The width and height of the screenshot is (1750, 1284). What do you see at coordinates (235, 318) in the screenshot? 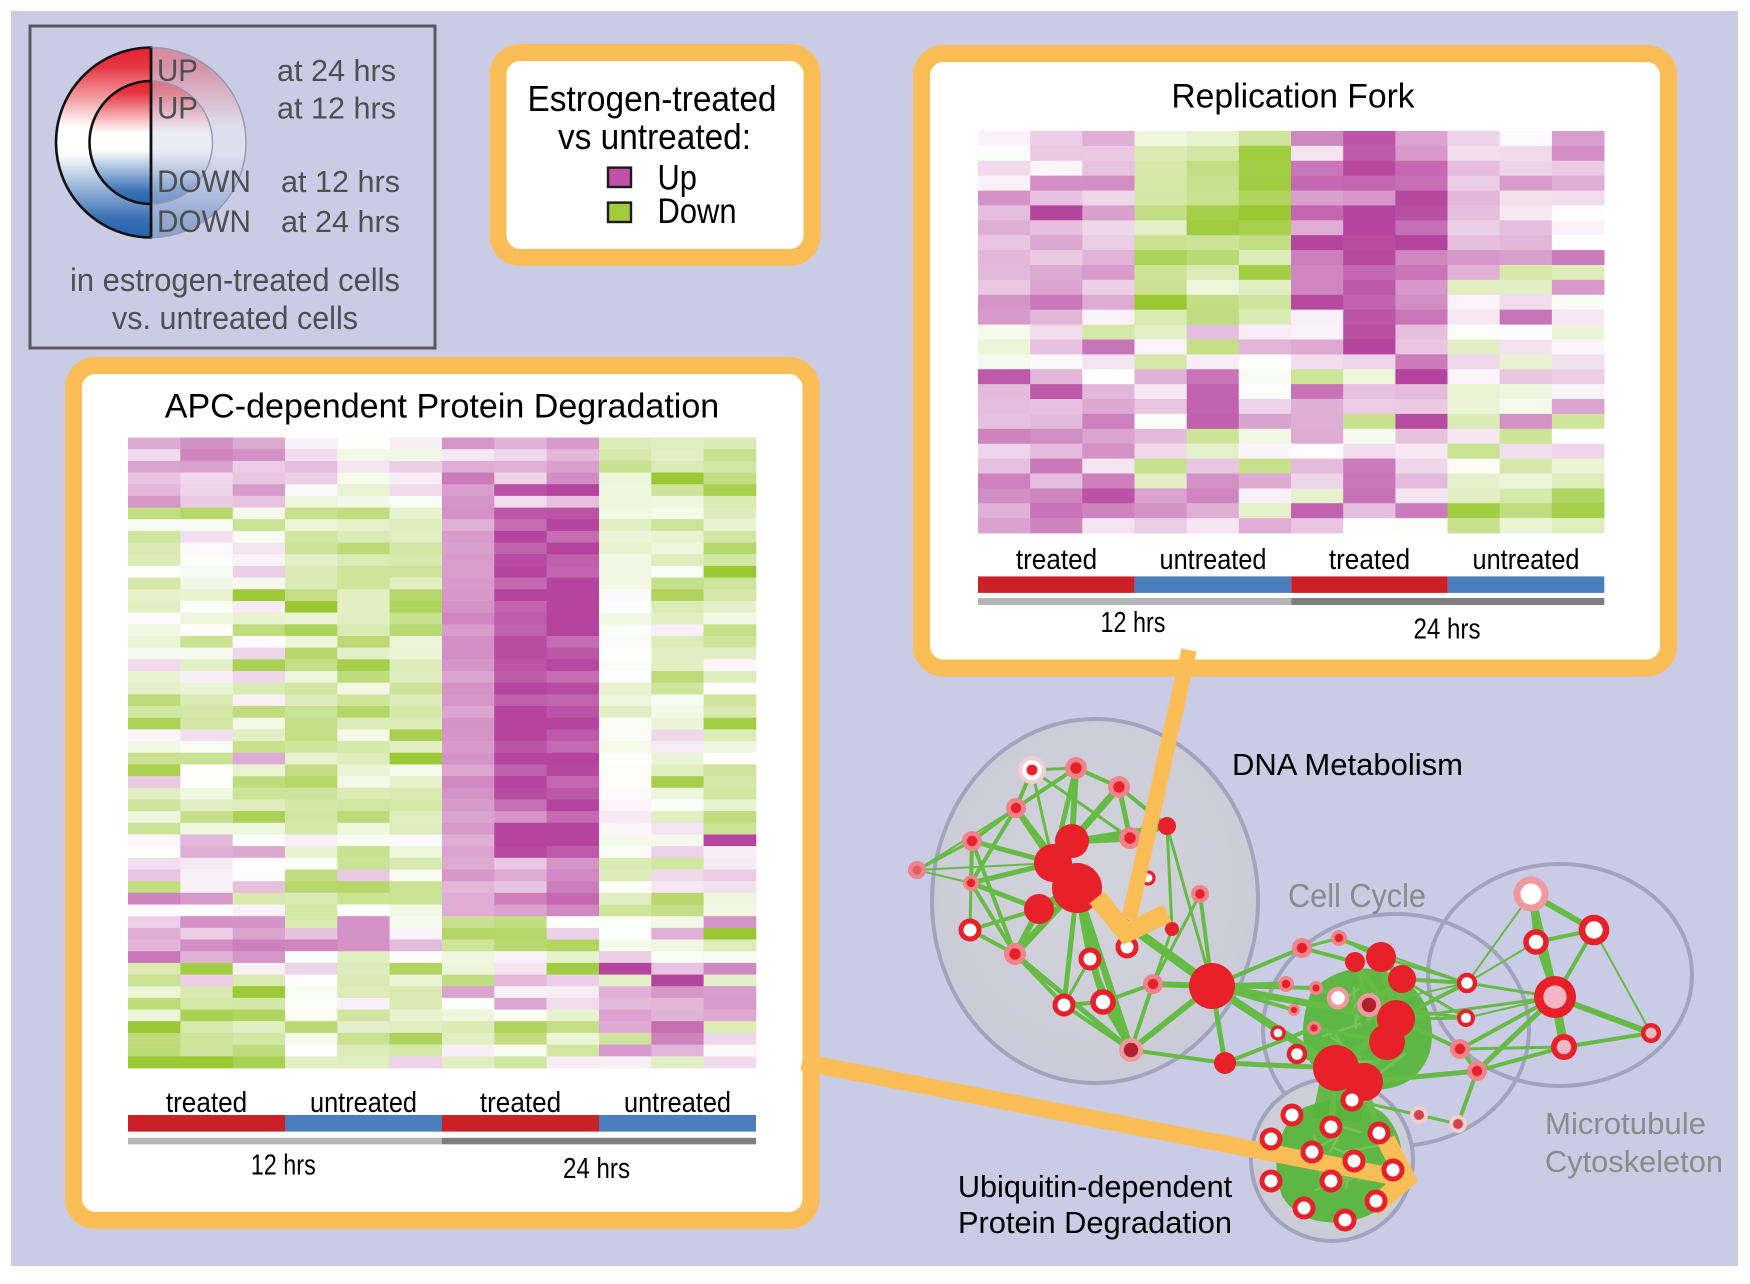
I see `svg-text: vs. untreated cells` at bounding box center [235, 318].